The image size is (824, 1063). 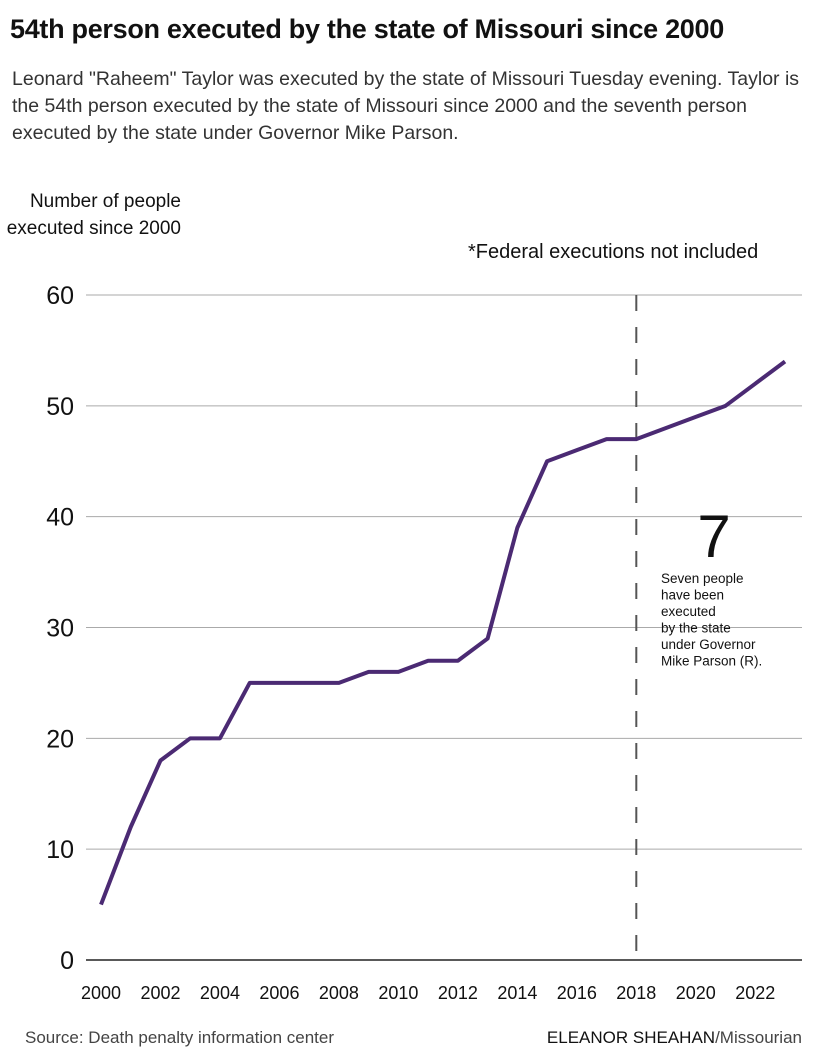 What do you see at coordinates (755, 993) in the screenshot?
I see `x-tick-label: 2022` at bounding box center [755, 993].